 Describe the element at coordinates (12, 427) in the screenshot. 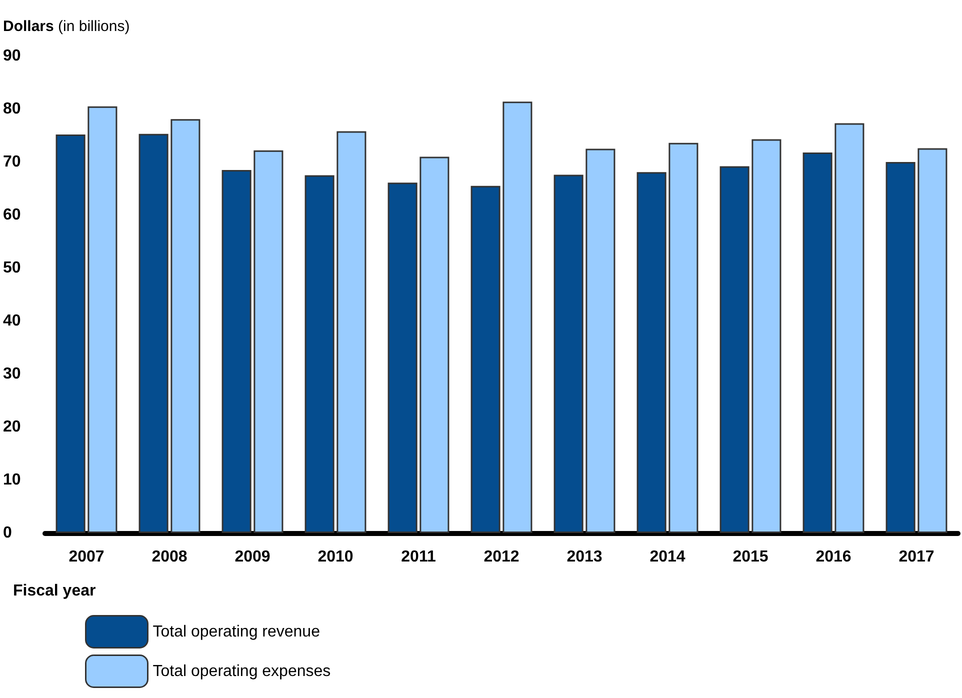

I see `y-tick-label: 20` at that location.